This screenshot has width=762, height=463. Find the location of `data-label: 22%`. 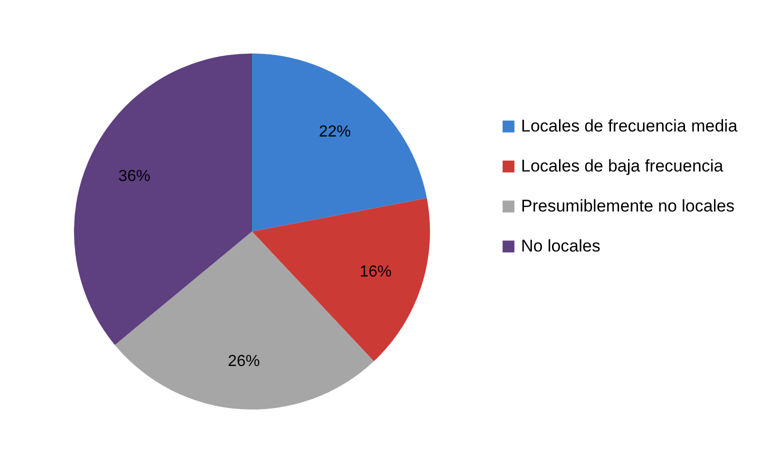

data-label: 22% is located at coordinates (334, 131).